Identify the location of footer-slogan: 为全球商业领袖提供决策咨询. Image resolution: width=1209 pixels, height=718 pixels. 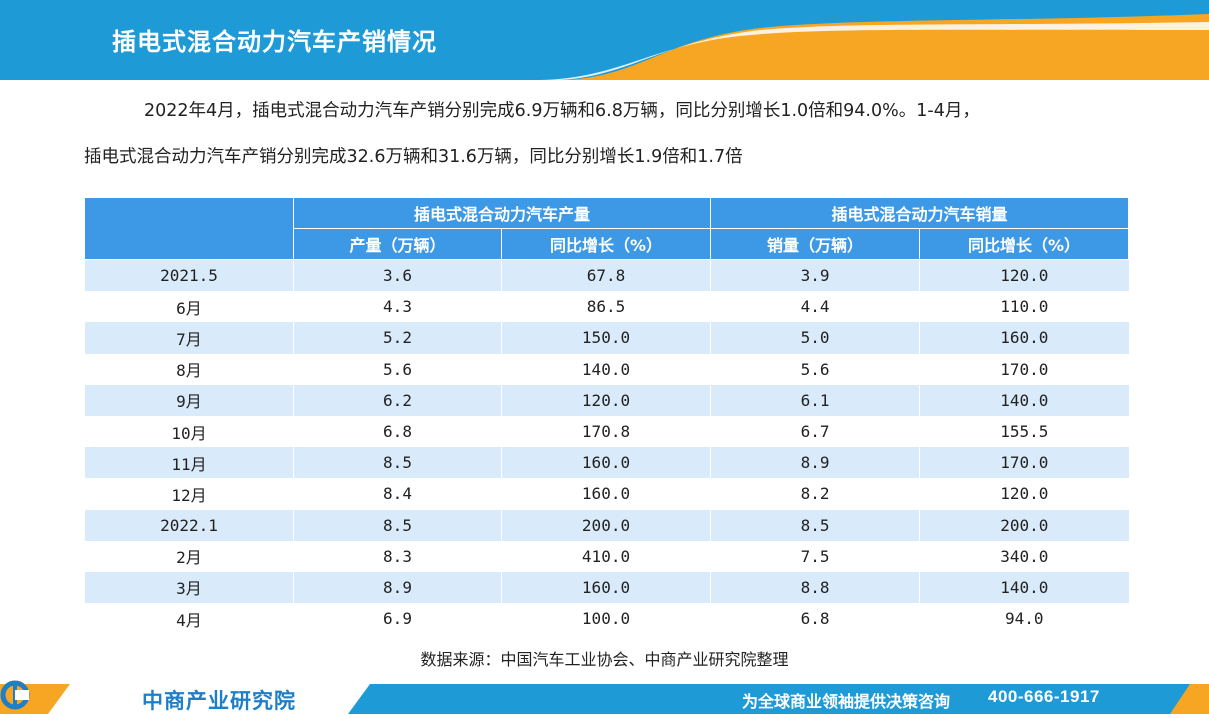
(846, 701).